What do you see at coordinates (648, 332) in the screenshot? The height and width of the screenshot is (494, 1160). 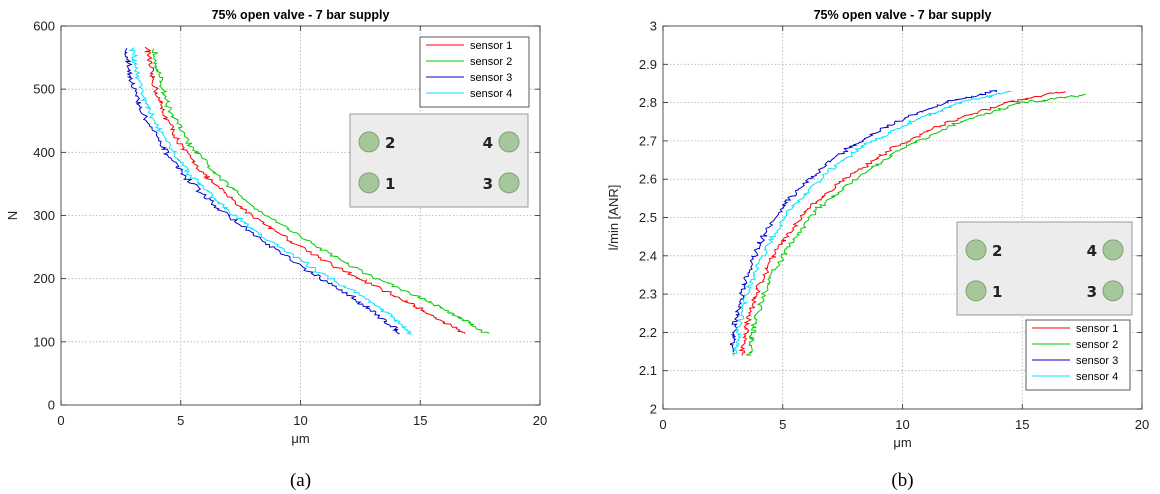 I see `y-tick-label: 2.2` at bounding box center [648, 332].